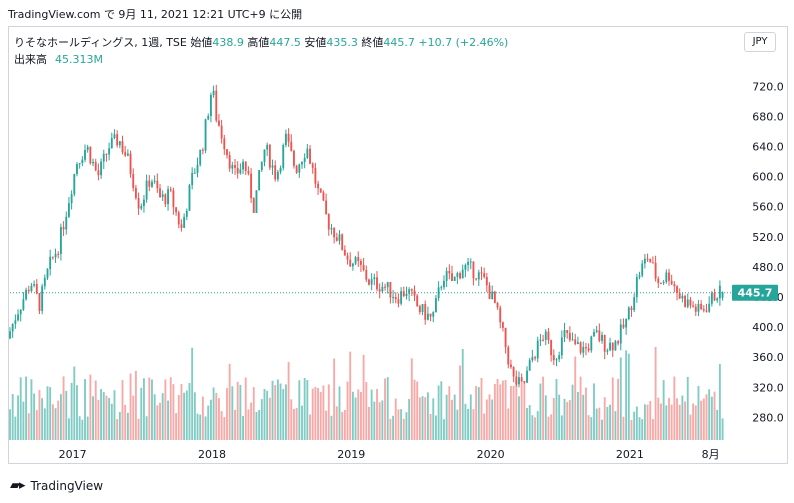 The image size is (794, 503). Describe the element at coordinates (285, 42) in the screenshot. I see `high-value: 447.5` at that location.